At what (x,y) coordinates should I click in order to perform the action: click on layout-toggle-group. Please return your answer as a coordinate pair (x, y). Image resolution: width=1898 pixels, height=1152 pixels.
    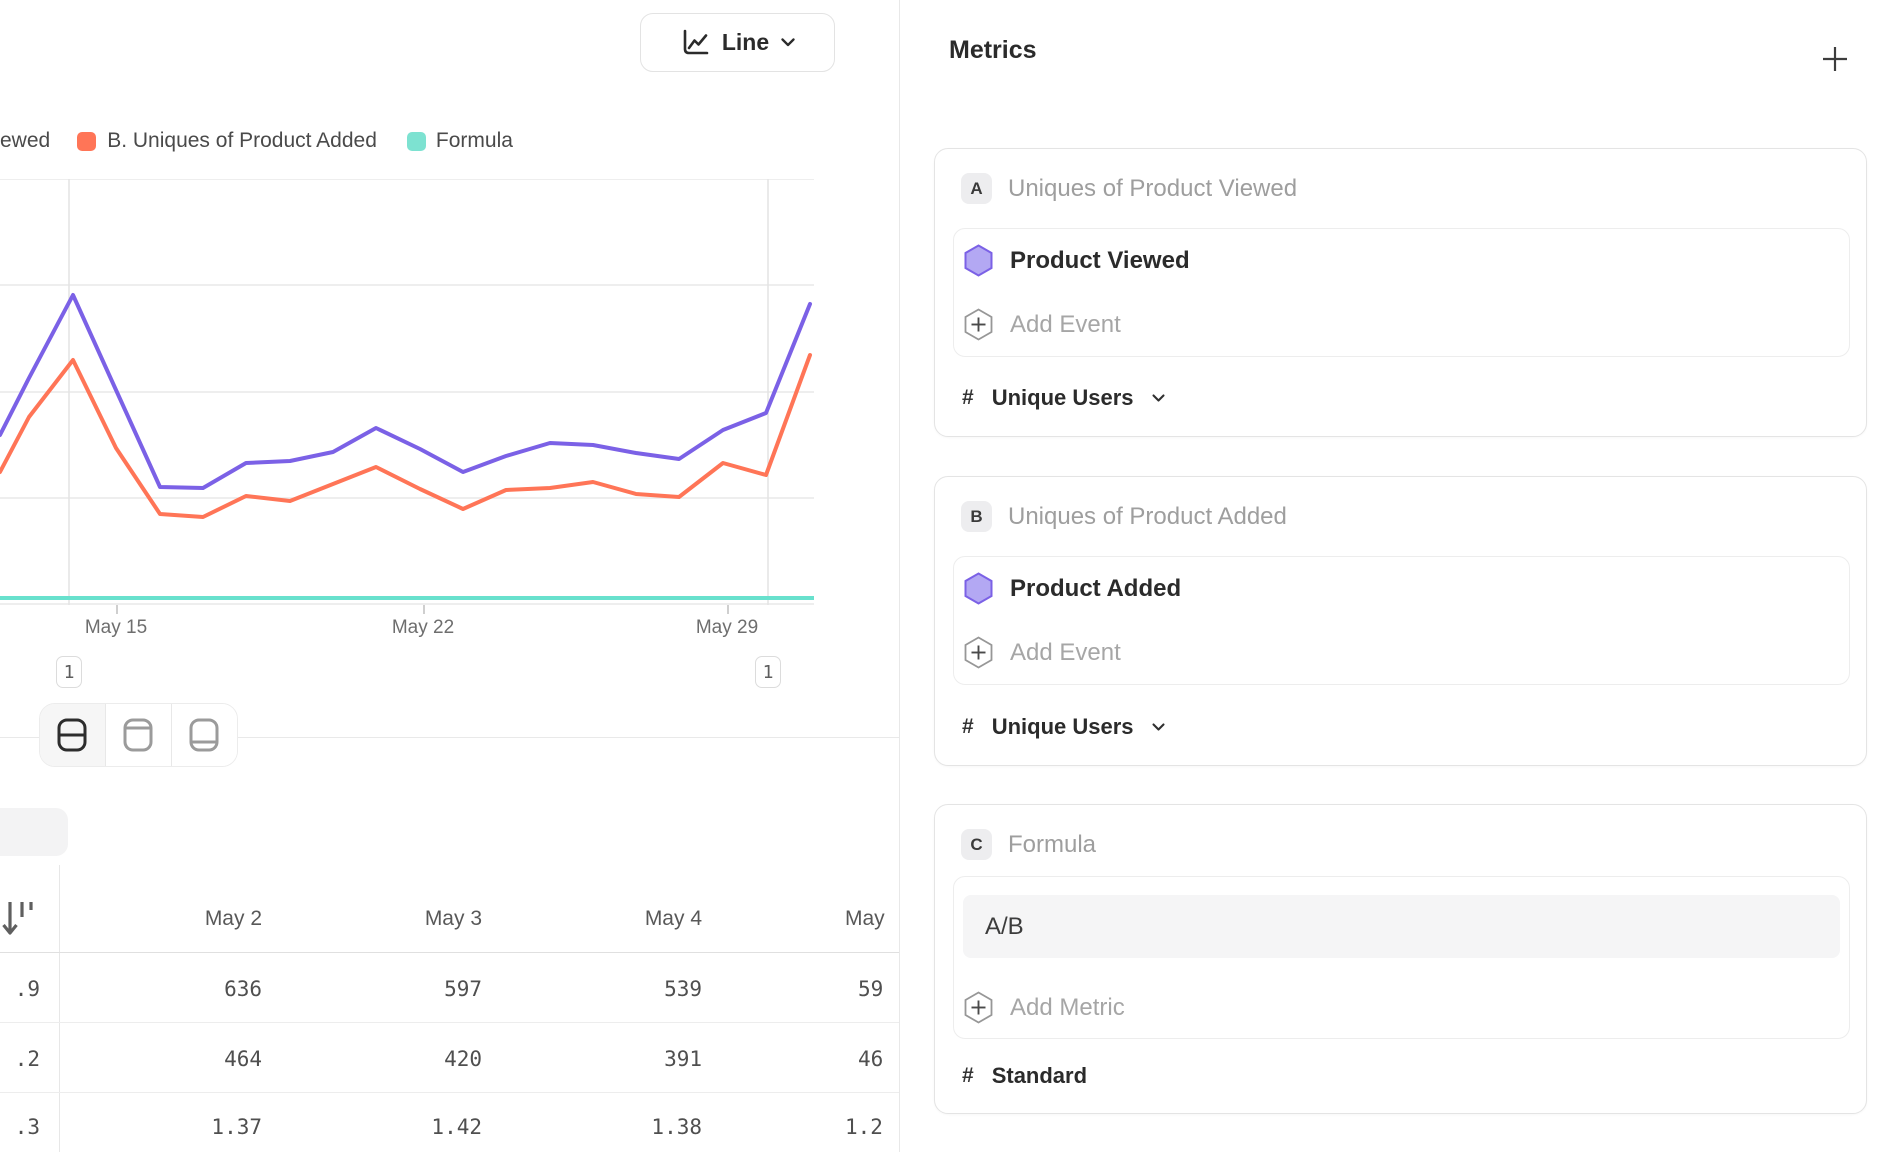
    Looking at the image, I should click on (138, 735).